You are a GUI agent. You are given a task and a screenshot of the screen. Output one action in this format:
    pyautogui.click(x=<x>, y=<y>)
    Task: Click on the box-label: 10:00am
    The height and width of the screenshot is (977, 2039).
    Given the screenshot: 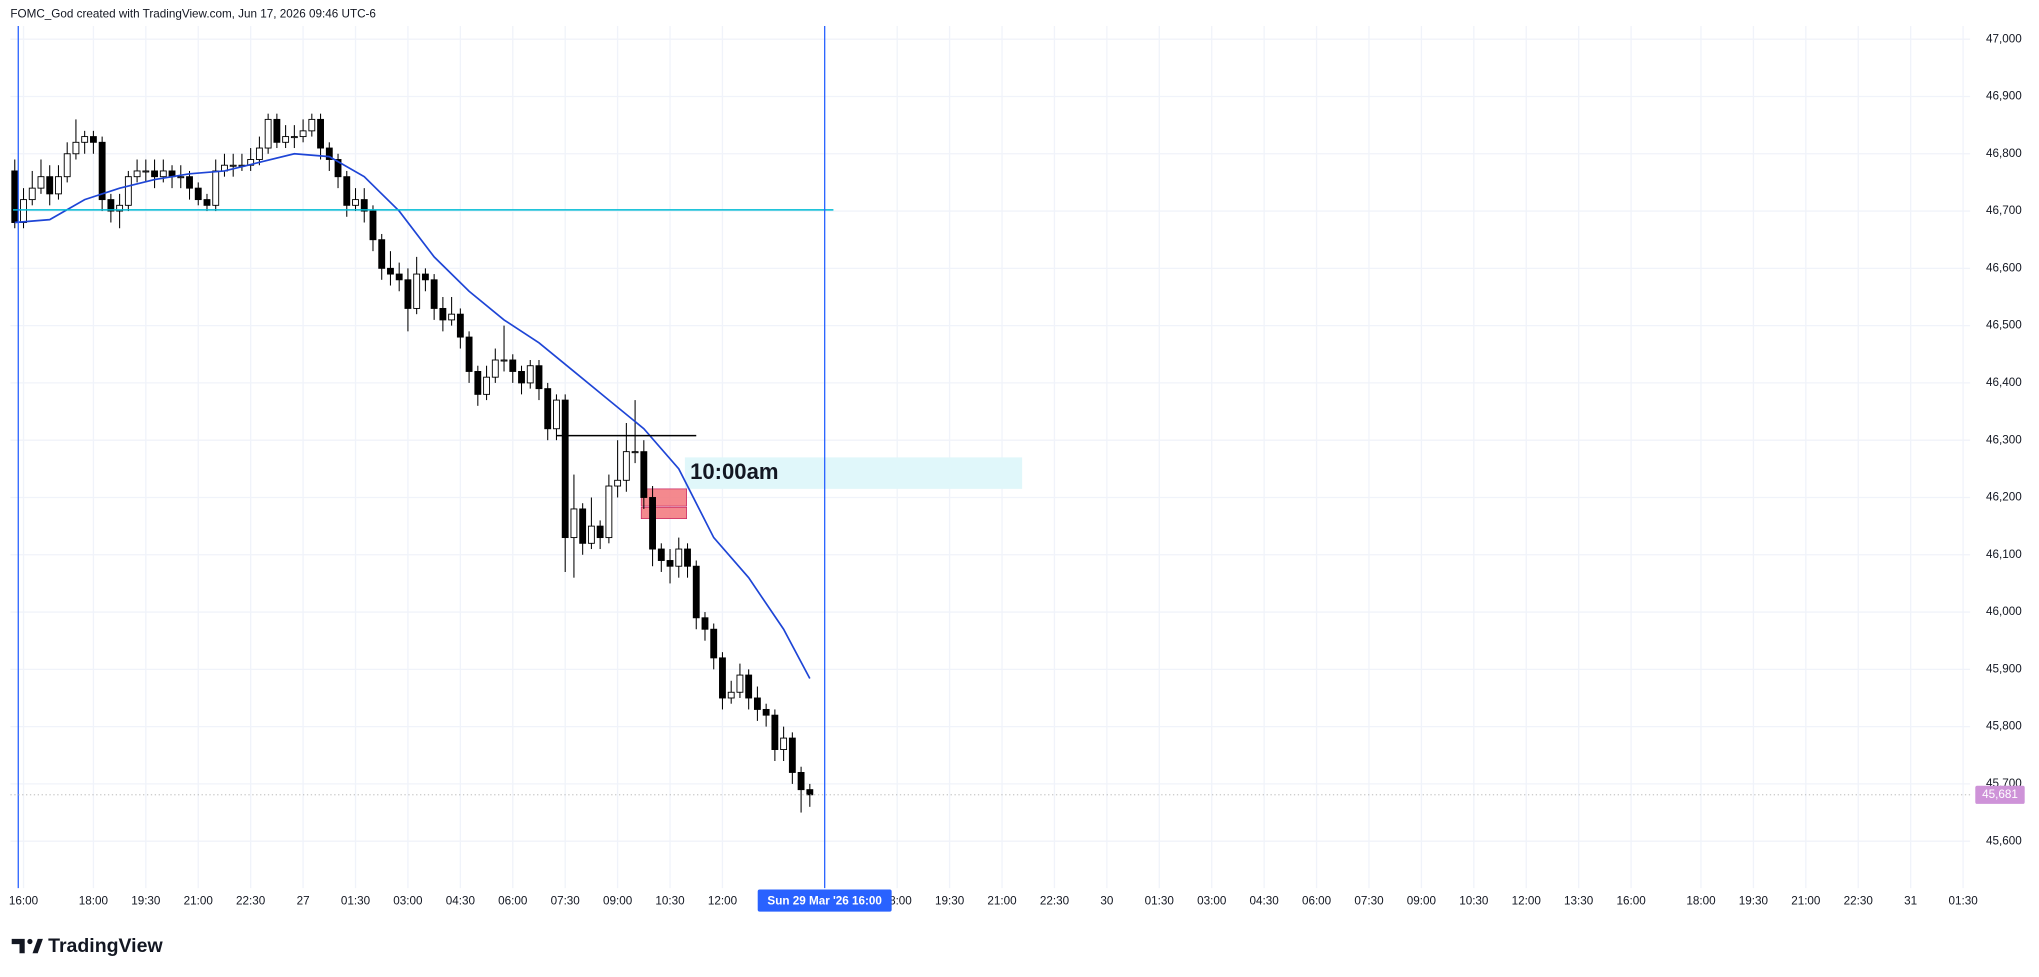 What is the action you would take?
    pyautogui.click(x=734, y=471)
    